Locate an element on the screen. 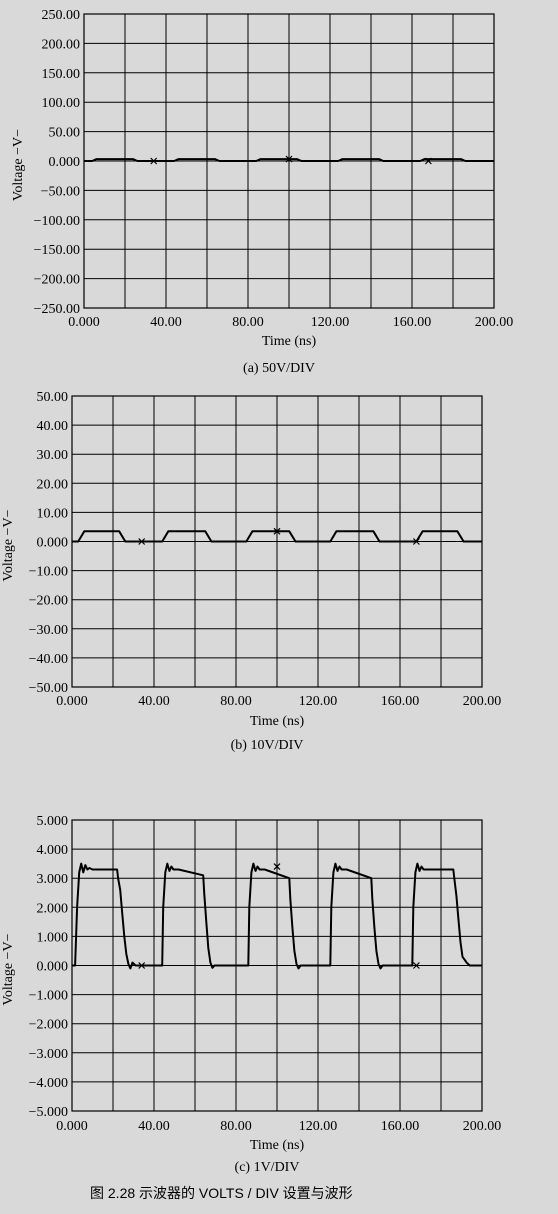  chart-caption: (c) 1V/DIV is located at coordinates (267, 1167).